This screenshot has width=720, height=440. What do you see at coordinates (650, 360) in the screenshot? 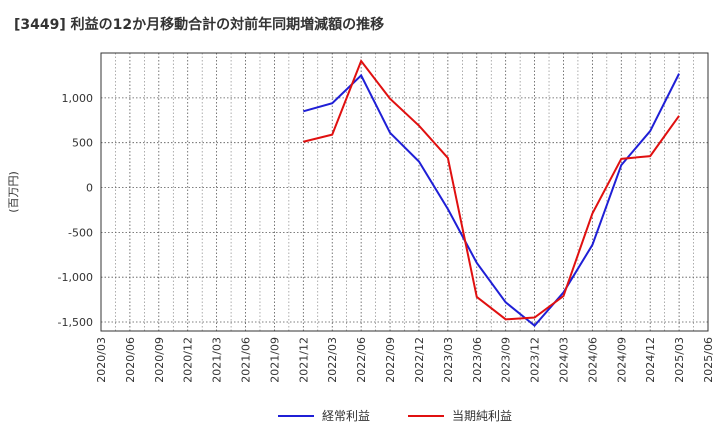
I see `x-tick-label: 2024/12` at bounding box center [650, 360].